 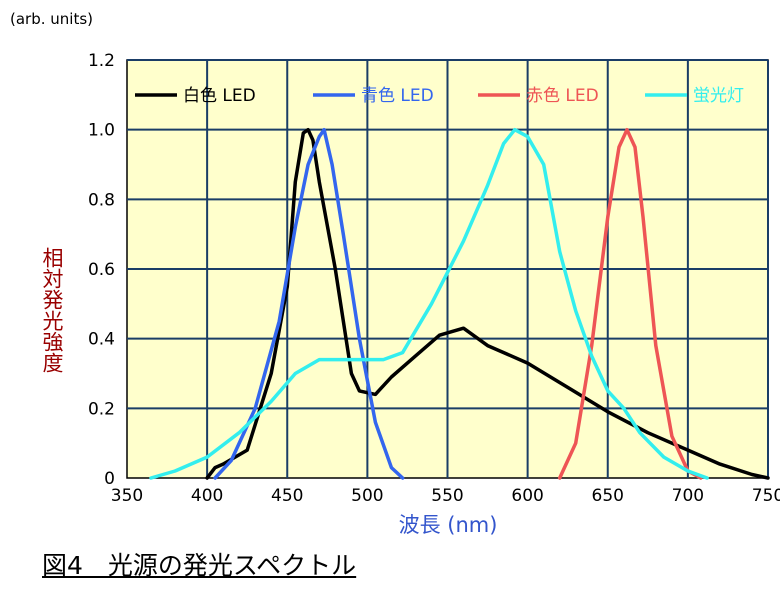 What do you see at coordinates (718, 96) in the screenshot?
I see `legend-label: 蛍光灯` at bounding box center [718, 96].